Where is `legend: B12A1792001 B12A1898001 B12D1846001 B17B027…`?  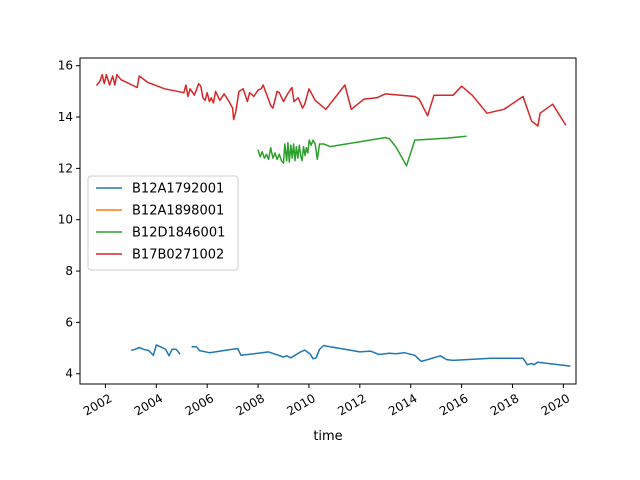
legend: B12A1792001 B12A1898001 B12D1846001 B17B027… is located at coordinates (163, 223).